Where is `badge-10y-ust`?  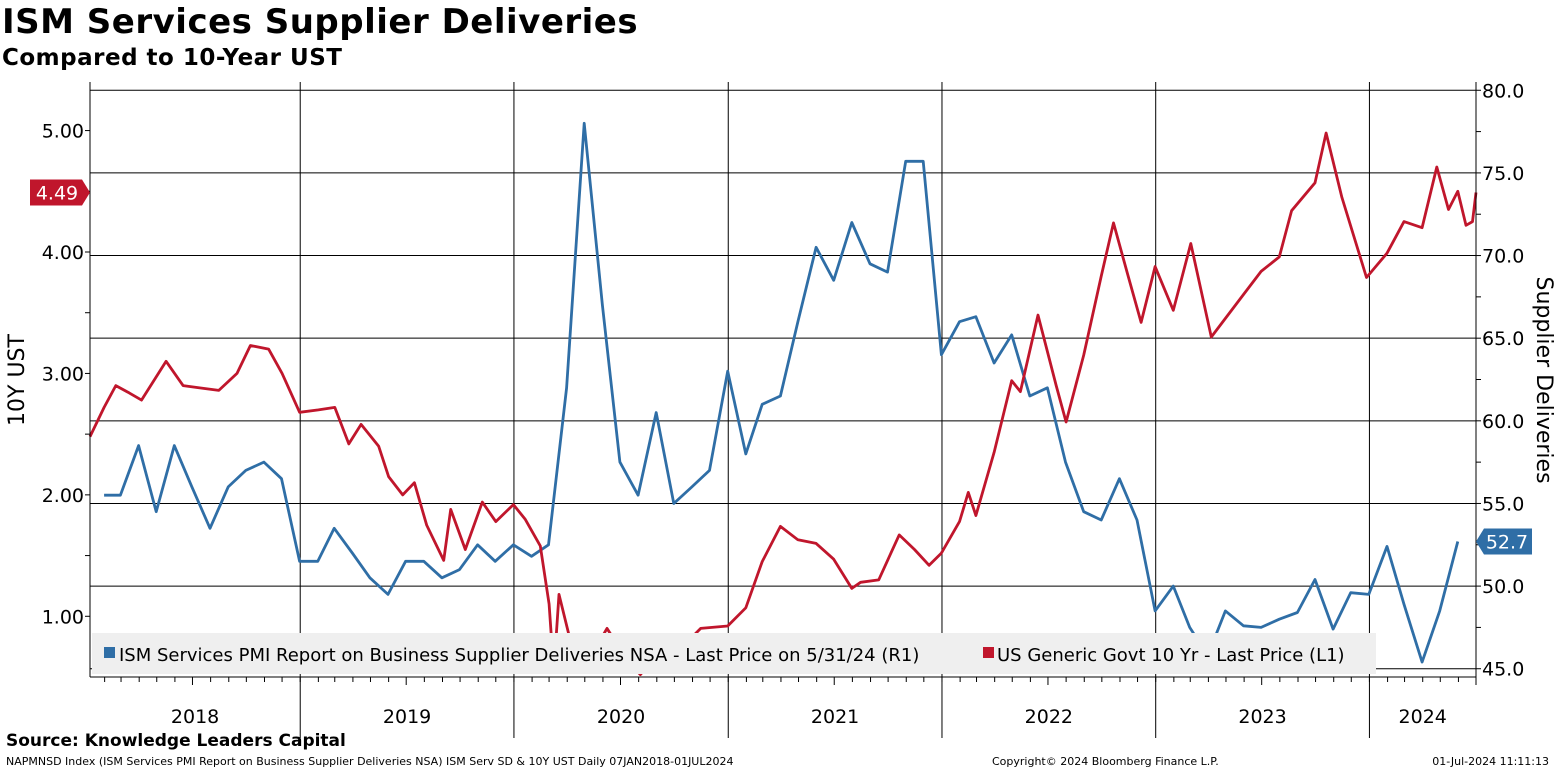
badge-10y-ust is located at coordinates (60, 192).